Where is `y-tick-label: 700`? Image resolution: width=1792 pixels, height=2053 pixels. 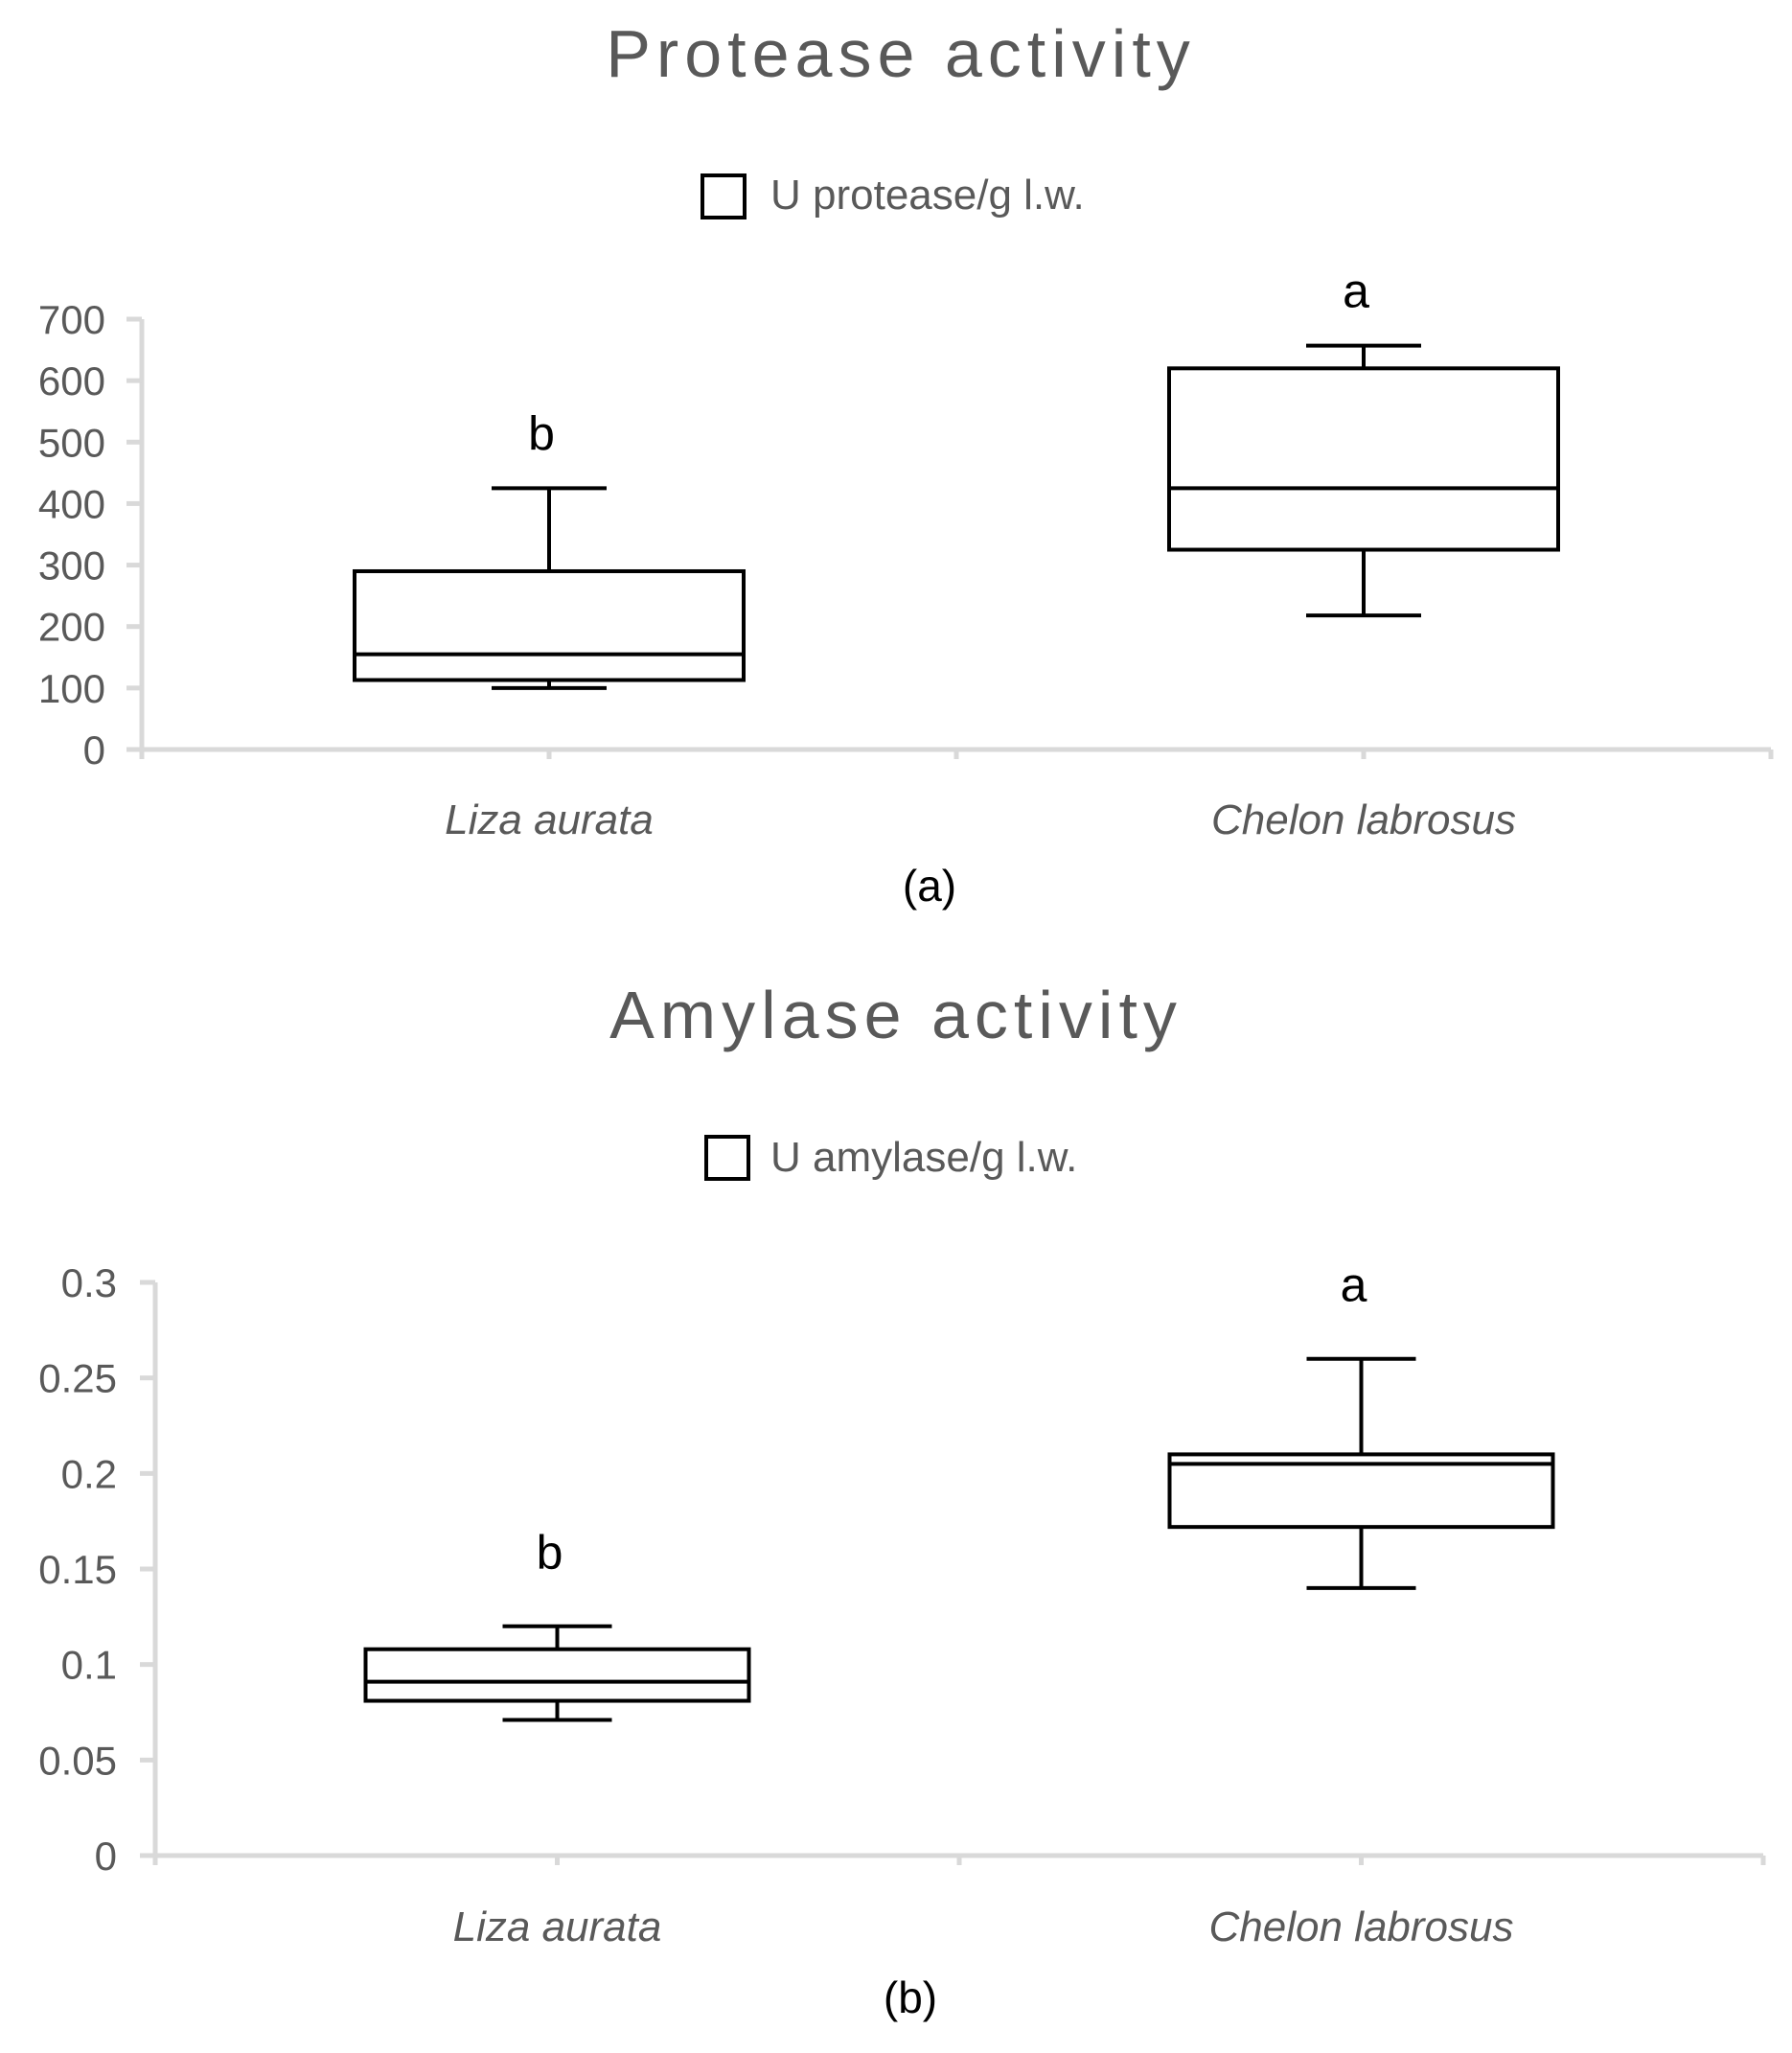 y-tick-label: 700 is located at coordinates (71, 319).